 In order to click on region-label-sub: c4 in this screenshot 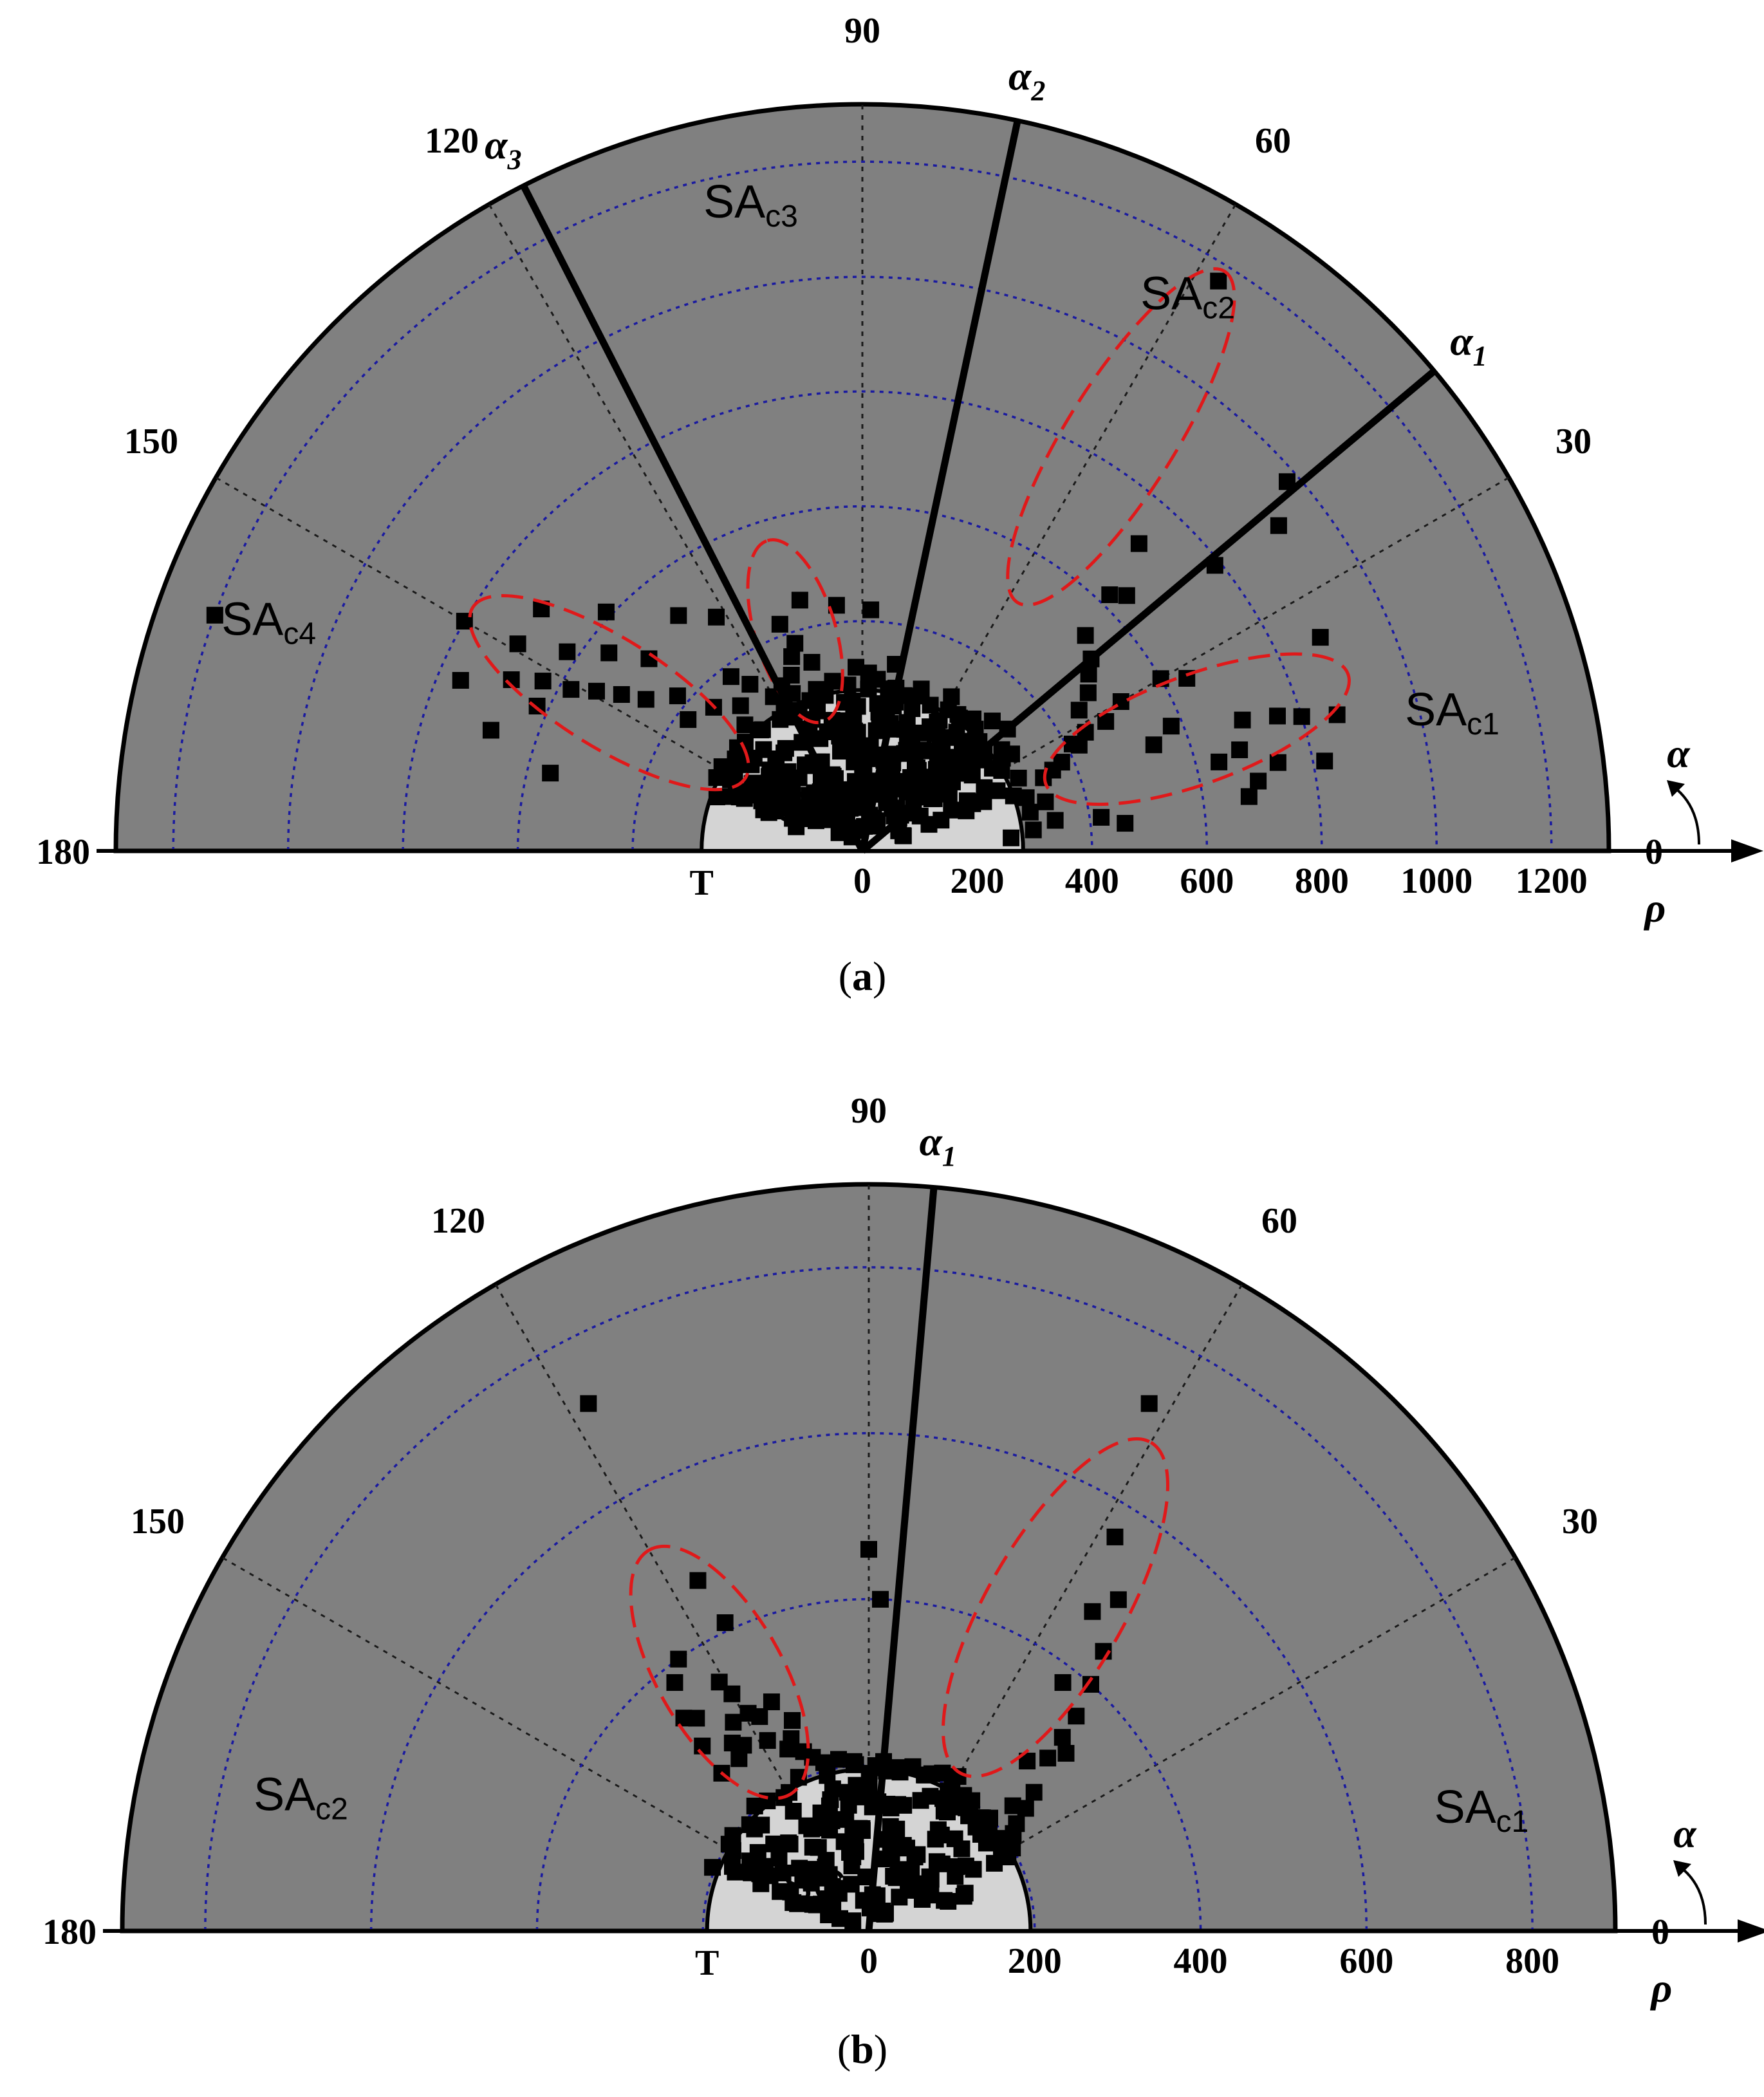, I will do `click(299, 634)`.